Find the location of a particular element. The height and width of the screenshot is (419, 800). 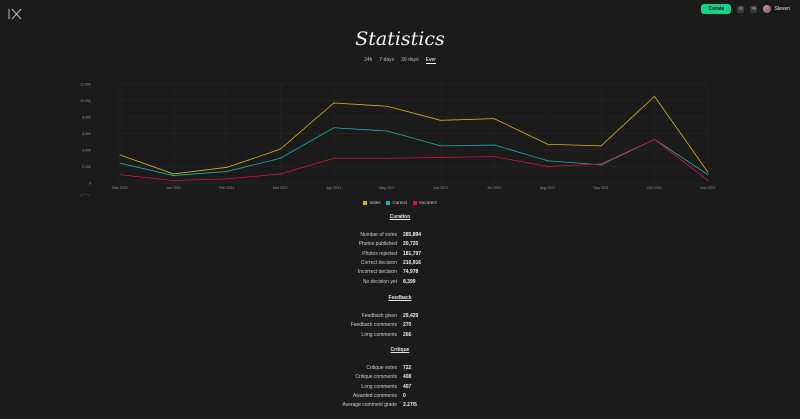

x-tick-label: Sep 2021 is located at coordinates (600, 188).